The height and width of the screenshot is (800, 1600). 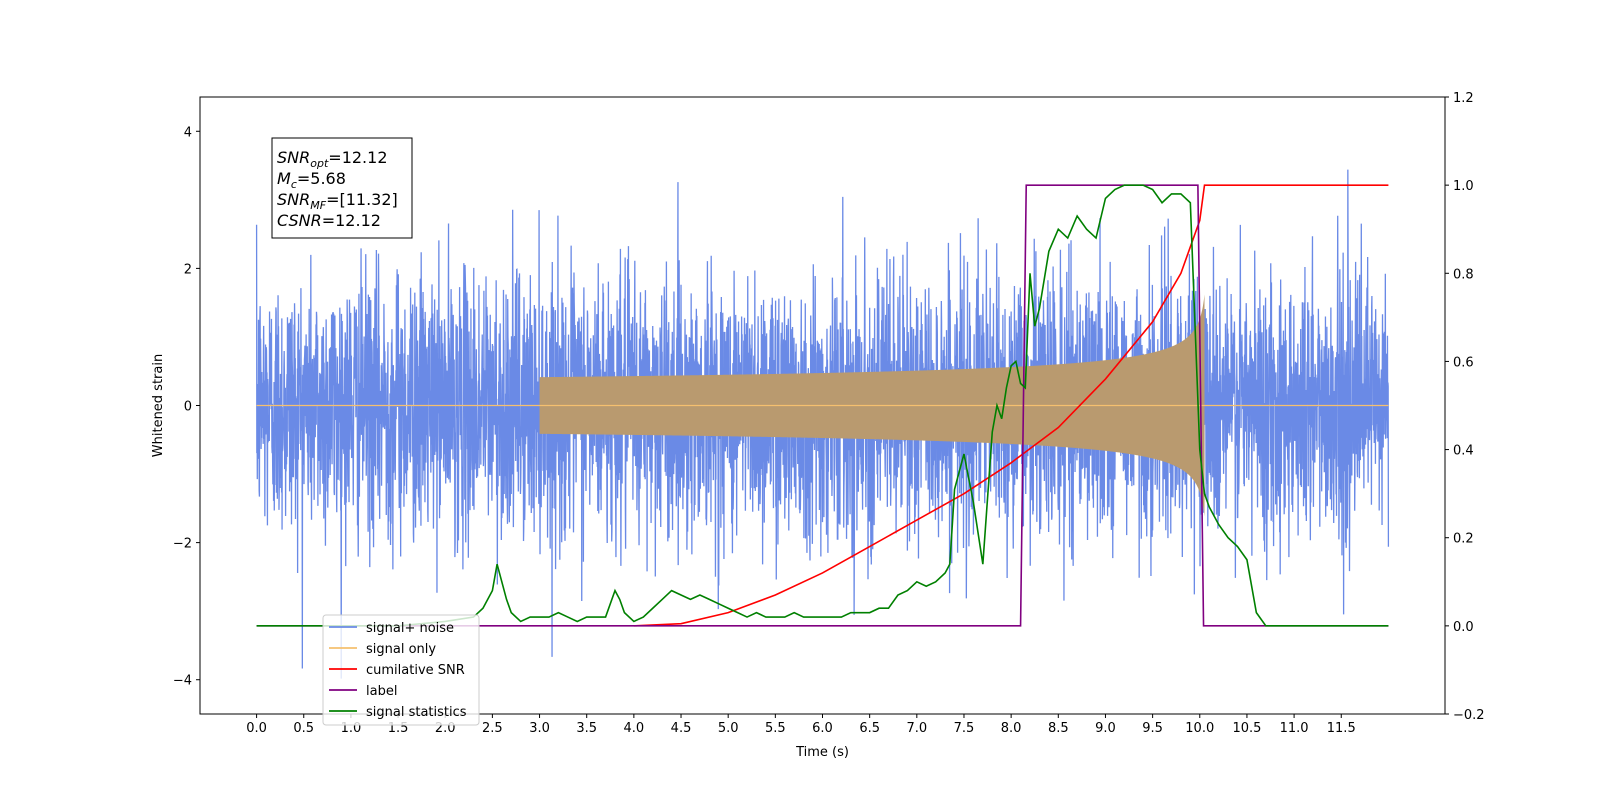 I want to click on annotation-symbol: CSNR, so click(x=299, y=220).